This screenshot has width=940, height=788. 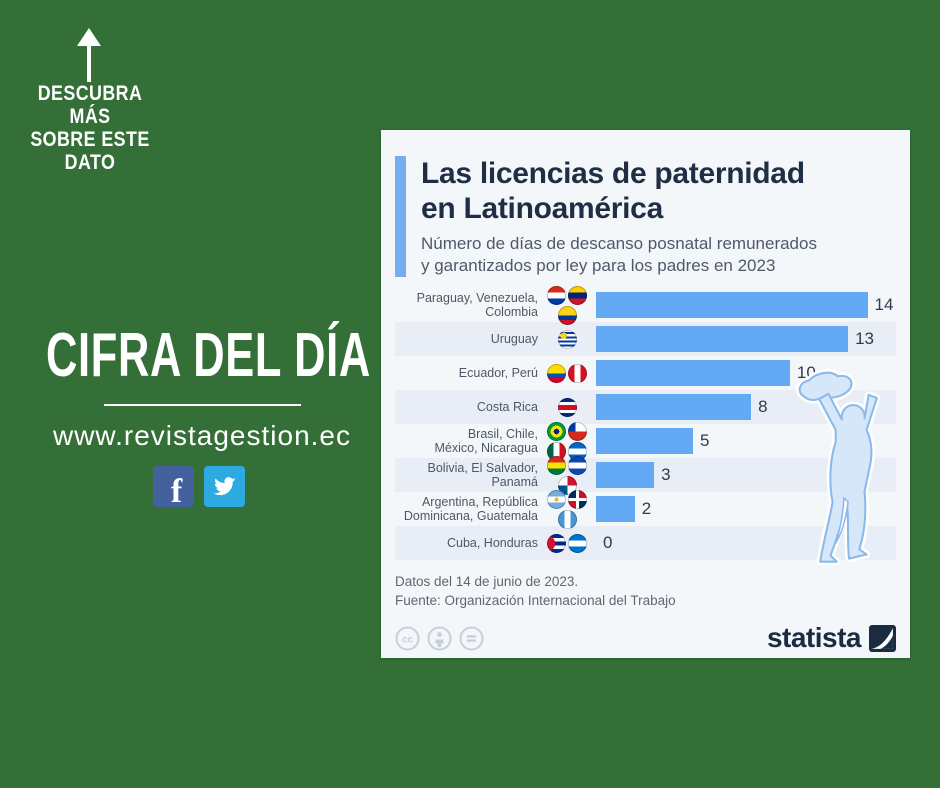 I want to click on row-label: Paraguay, Venezuela, Colombia, so click(x=477, y=305).